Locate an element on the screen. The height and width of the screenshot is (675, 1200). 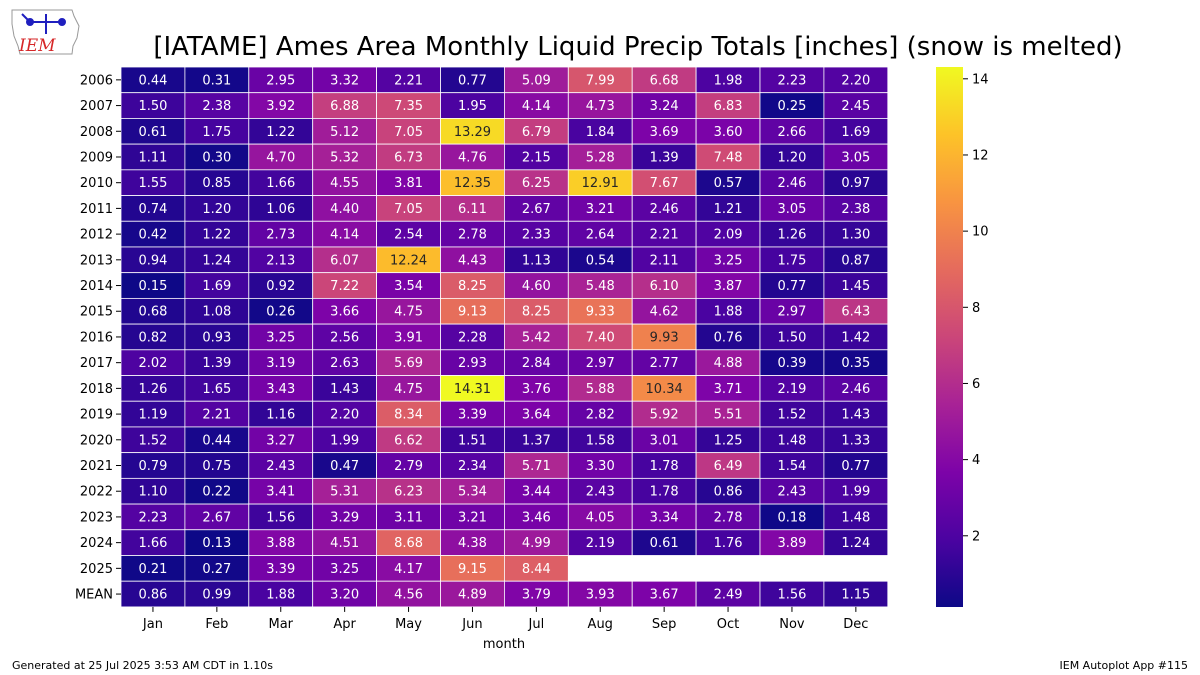
cell-value-label: 1.78 is located at coordinates (664, 466).